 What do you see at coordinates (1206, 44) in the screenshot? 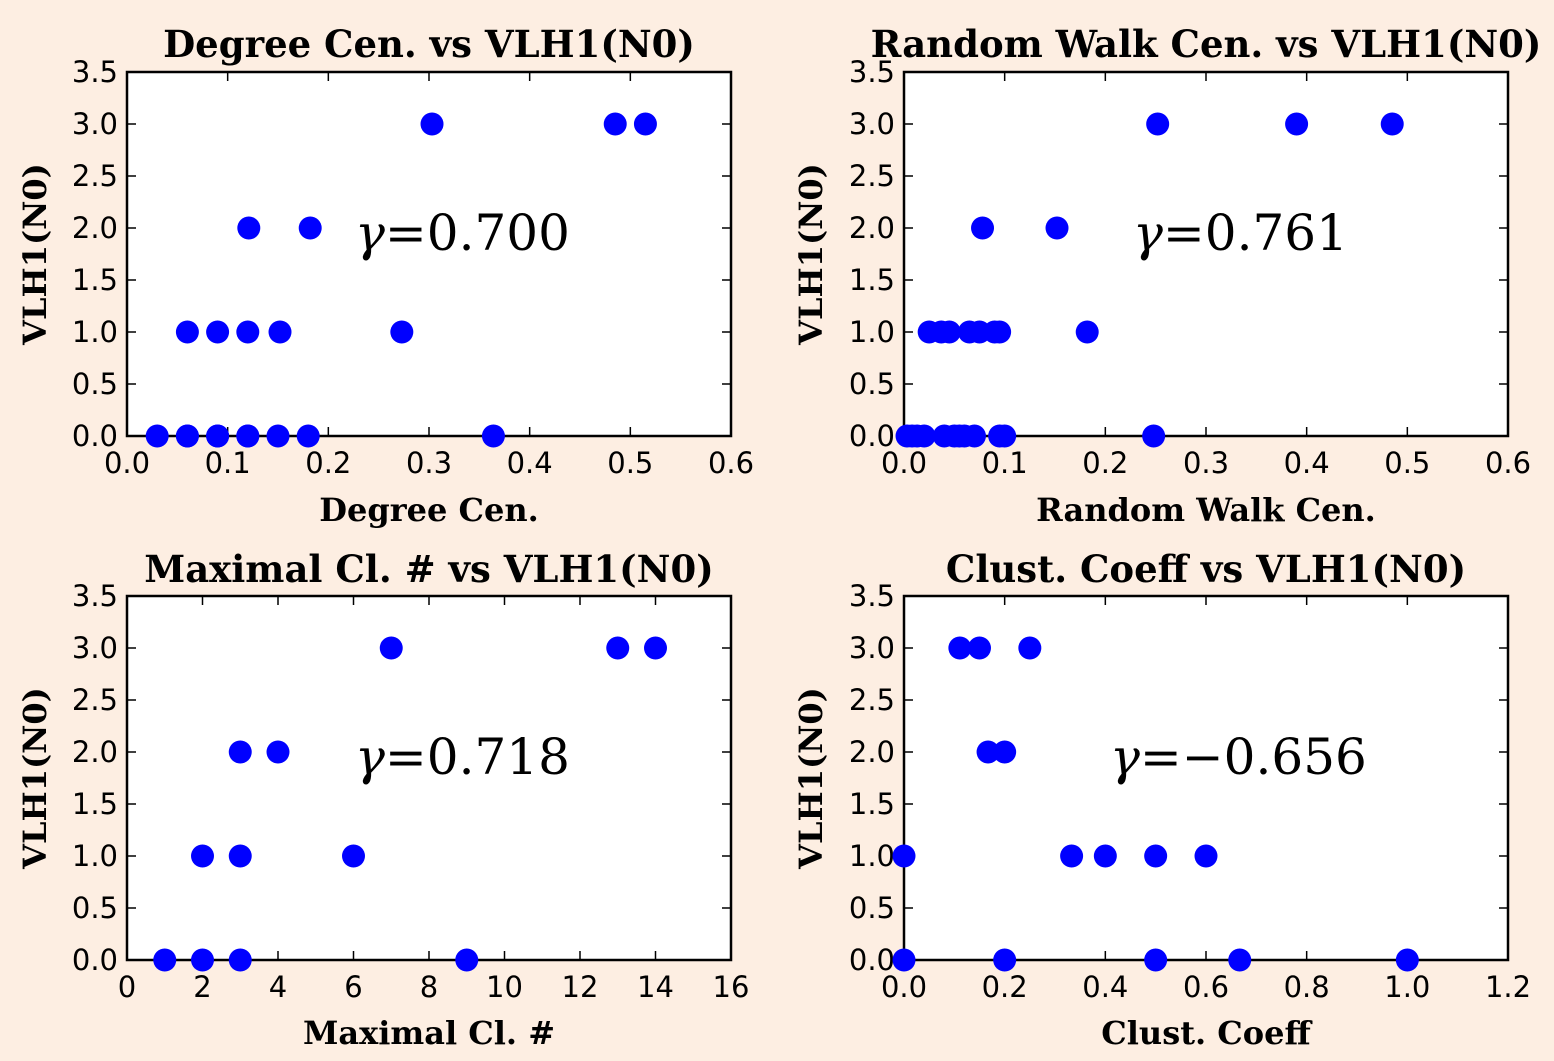
I see `chart-title: Random Walk Cen. vs VLH1(N0)` at bounding box center [1206, 44].